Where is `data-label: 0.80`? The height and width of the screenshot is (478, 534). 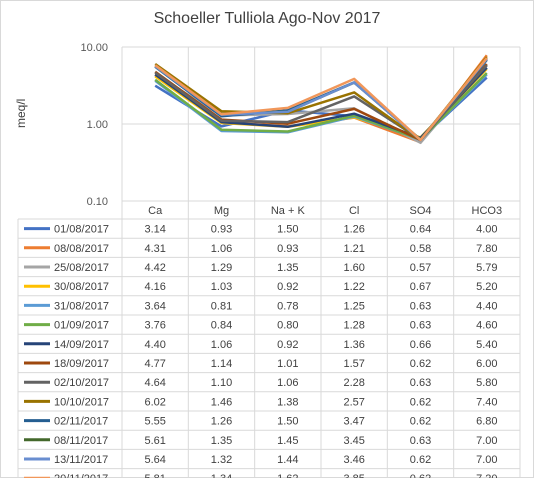
data-label: 0.80 is located at coordinates (287, 326).